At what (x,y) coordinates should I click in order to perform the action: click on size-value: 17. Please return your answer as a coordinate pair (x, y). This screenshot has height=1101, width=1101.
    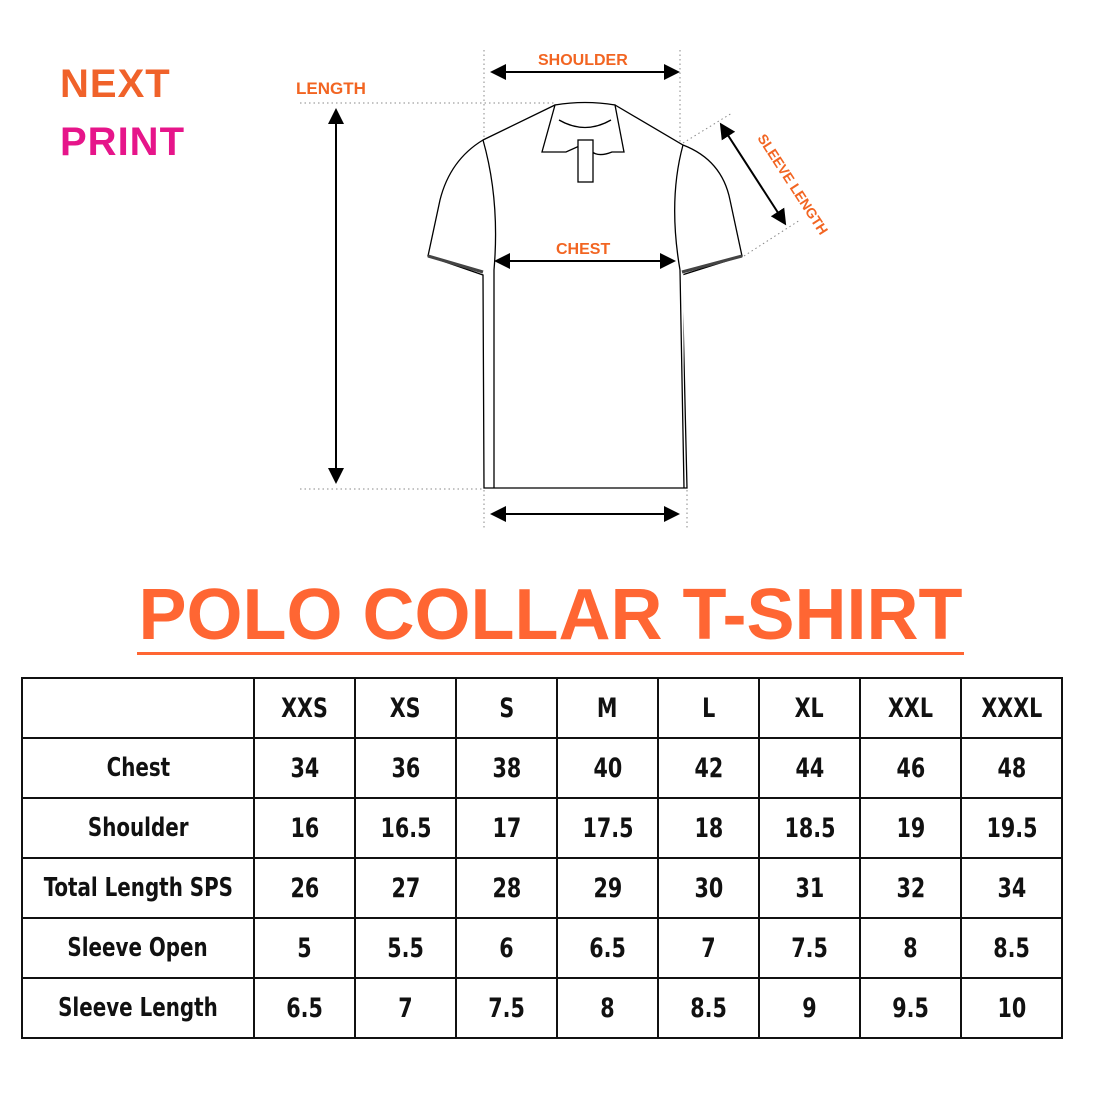
    Looking at the image, I should click on (506, 828).